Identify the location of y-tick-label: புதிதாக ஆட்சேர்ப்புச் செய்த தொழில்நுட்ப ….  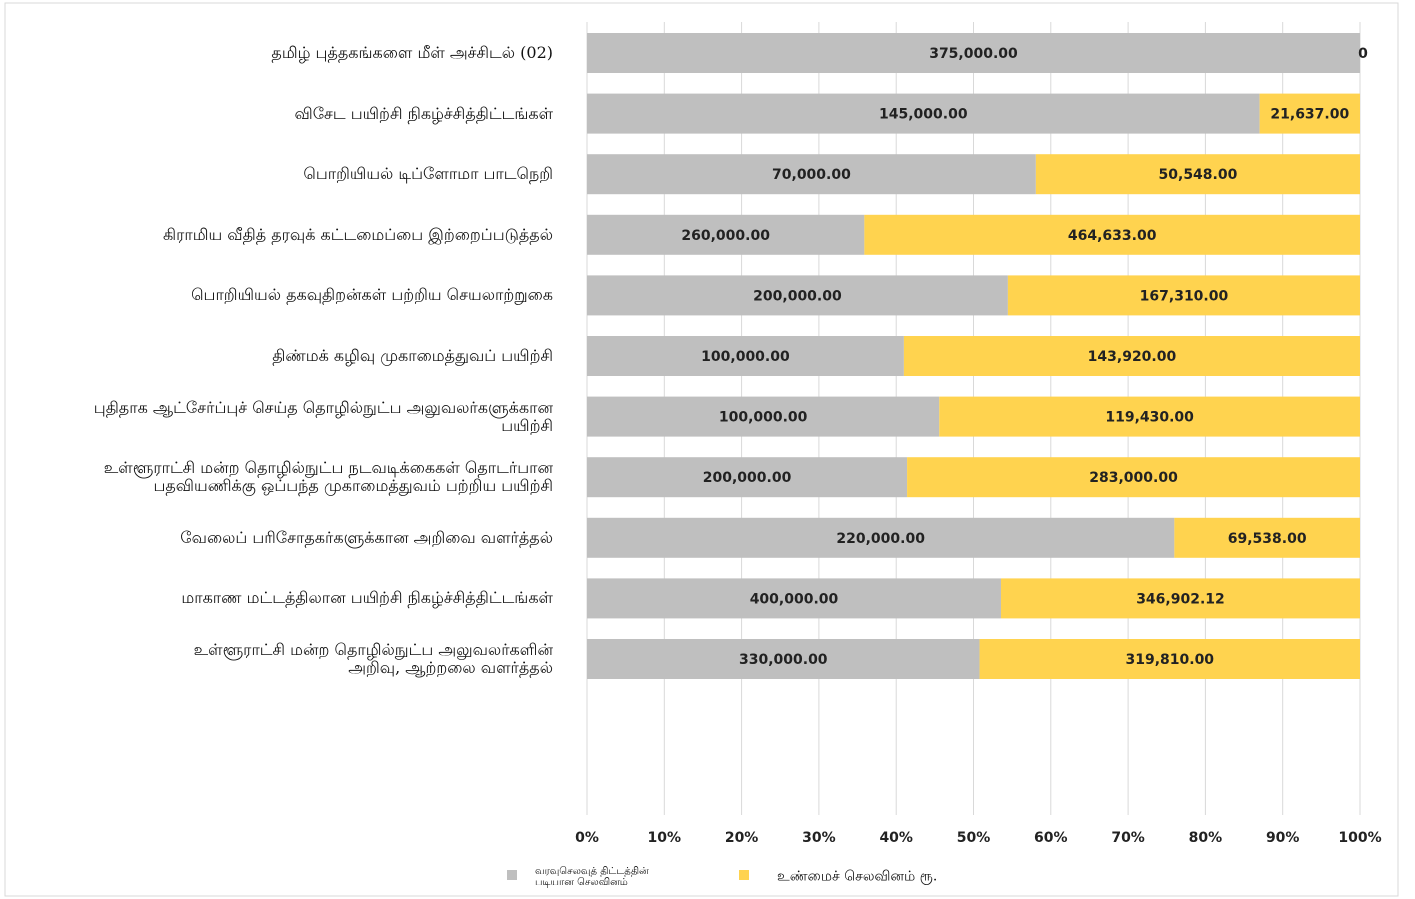
(323, 416).